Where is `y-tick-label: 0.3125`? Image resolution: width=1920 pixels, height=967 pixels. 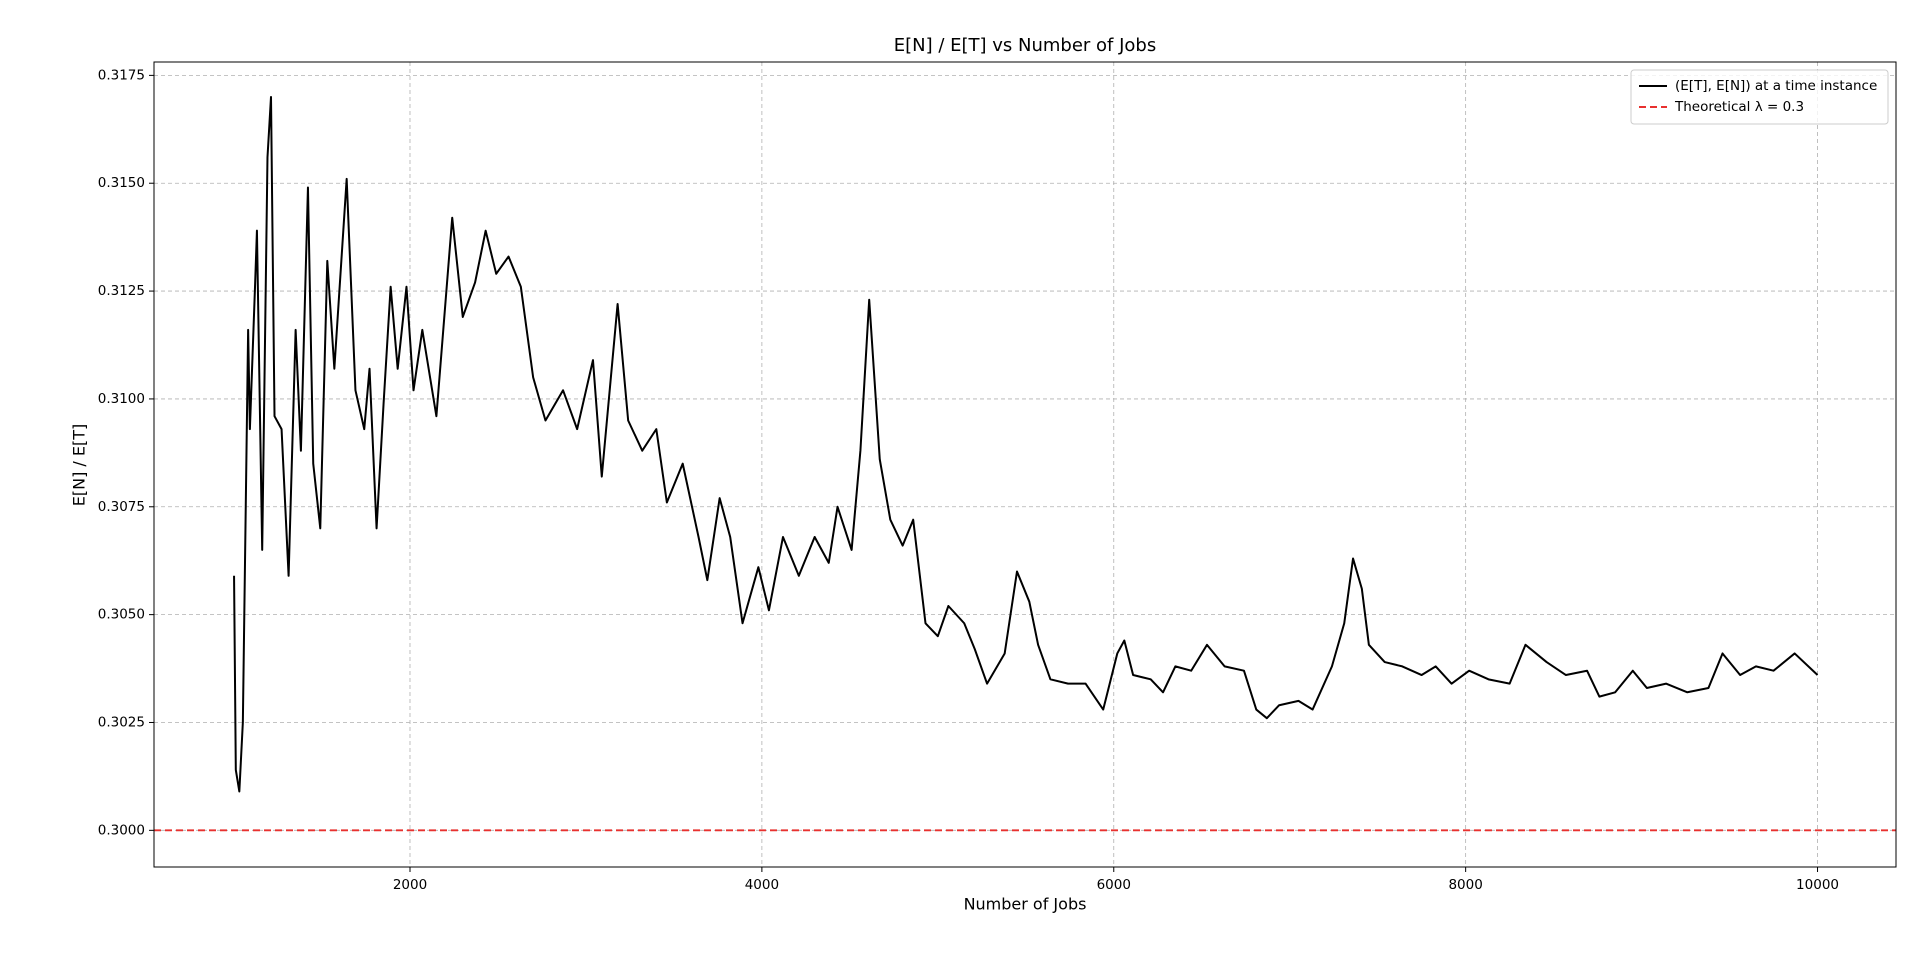
y-tick-label: 0.3125 is located at coordinates (121, 291).